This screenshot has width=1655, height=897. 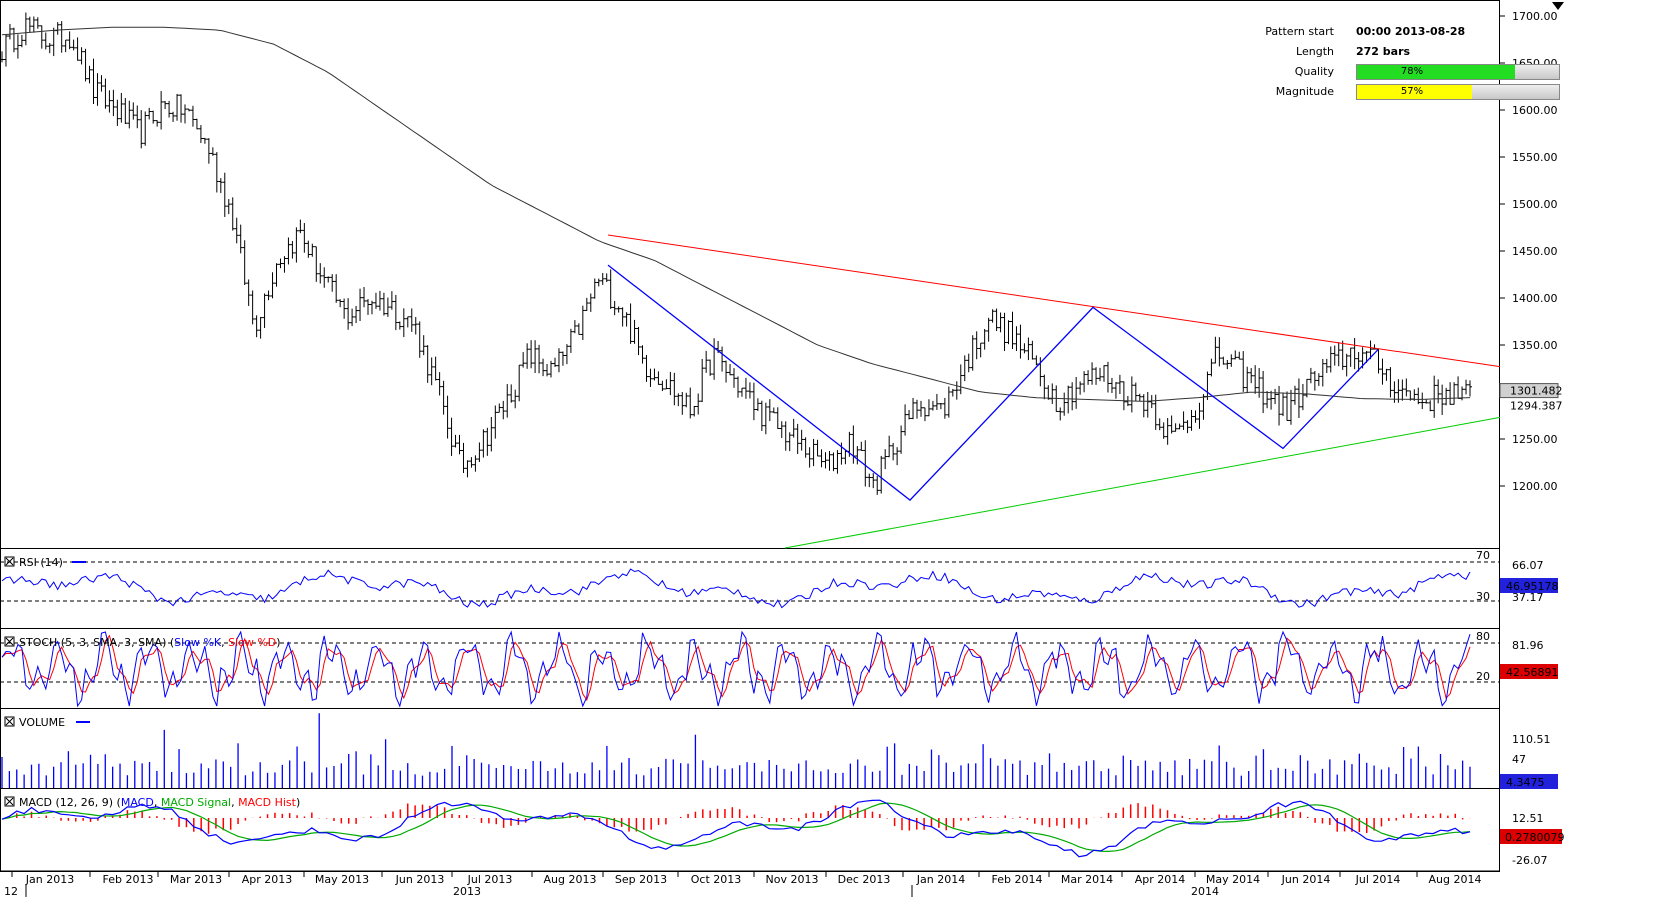 I want to click on year-label: 12, so click(x=11, y=891).